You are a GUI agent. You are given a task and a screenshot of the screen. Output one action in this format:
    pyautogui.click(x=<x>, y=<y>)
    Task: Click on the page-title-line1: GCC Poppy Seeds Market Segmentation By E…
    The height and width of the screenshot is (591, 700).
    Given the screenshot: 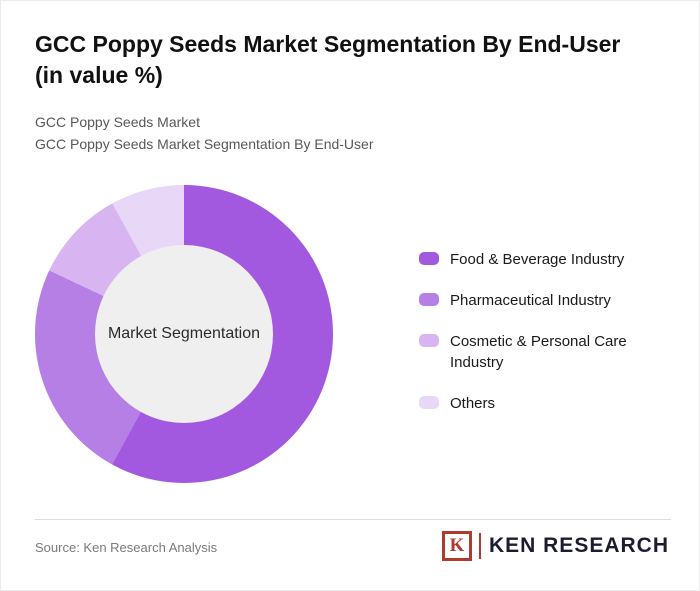 What is the action you would take?
    pyautogui.click(x=328, y=44)
    